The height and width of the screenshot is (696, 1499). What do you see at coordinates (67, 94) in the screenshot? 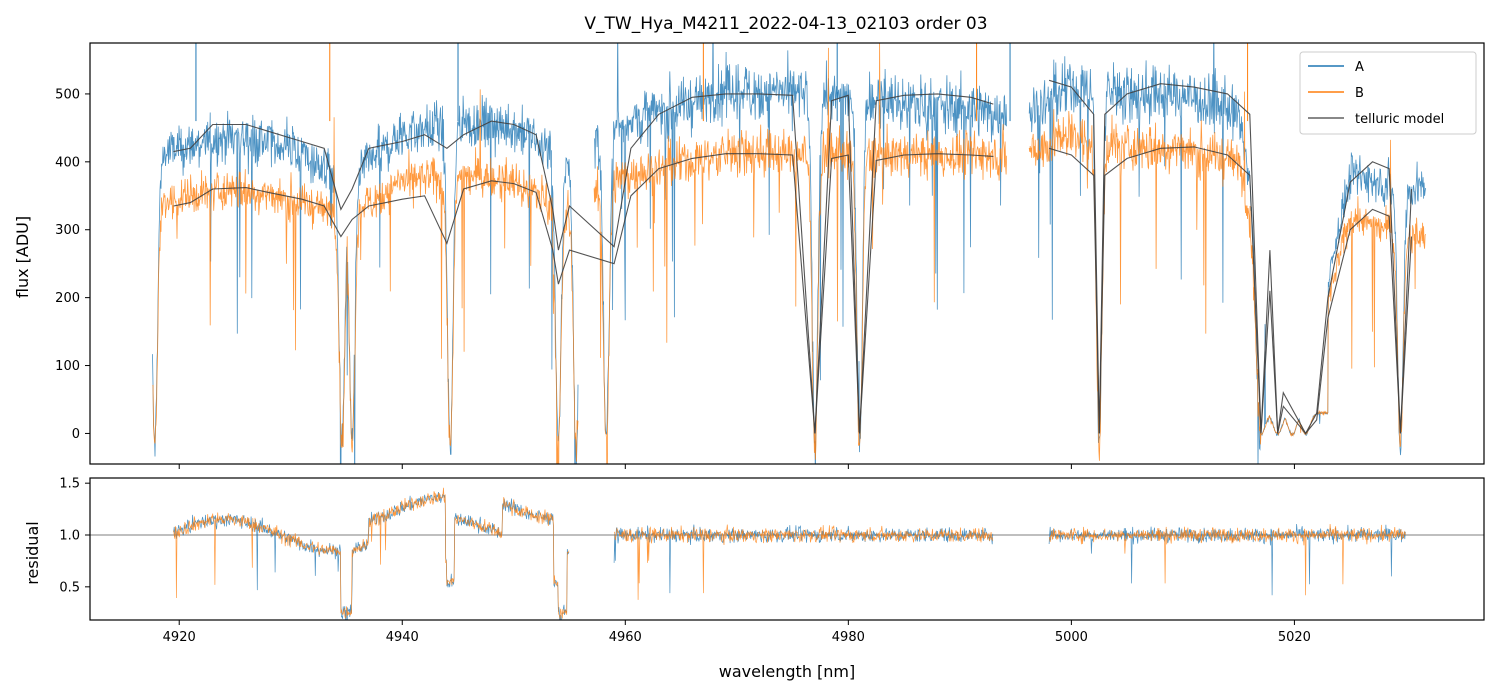
I see `y-tick-label: 500` at bounding box center [67, 94].